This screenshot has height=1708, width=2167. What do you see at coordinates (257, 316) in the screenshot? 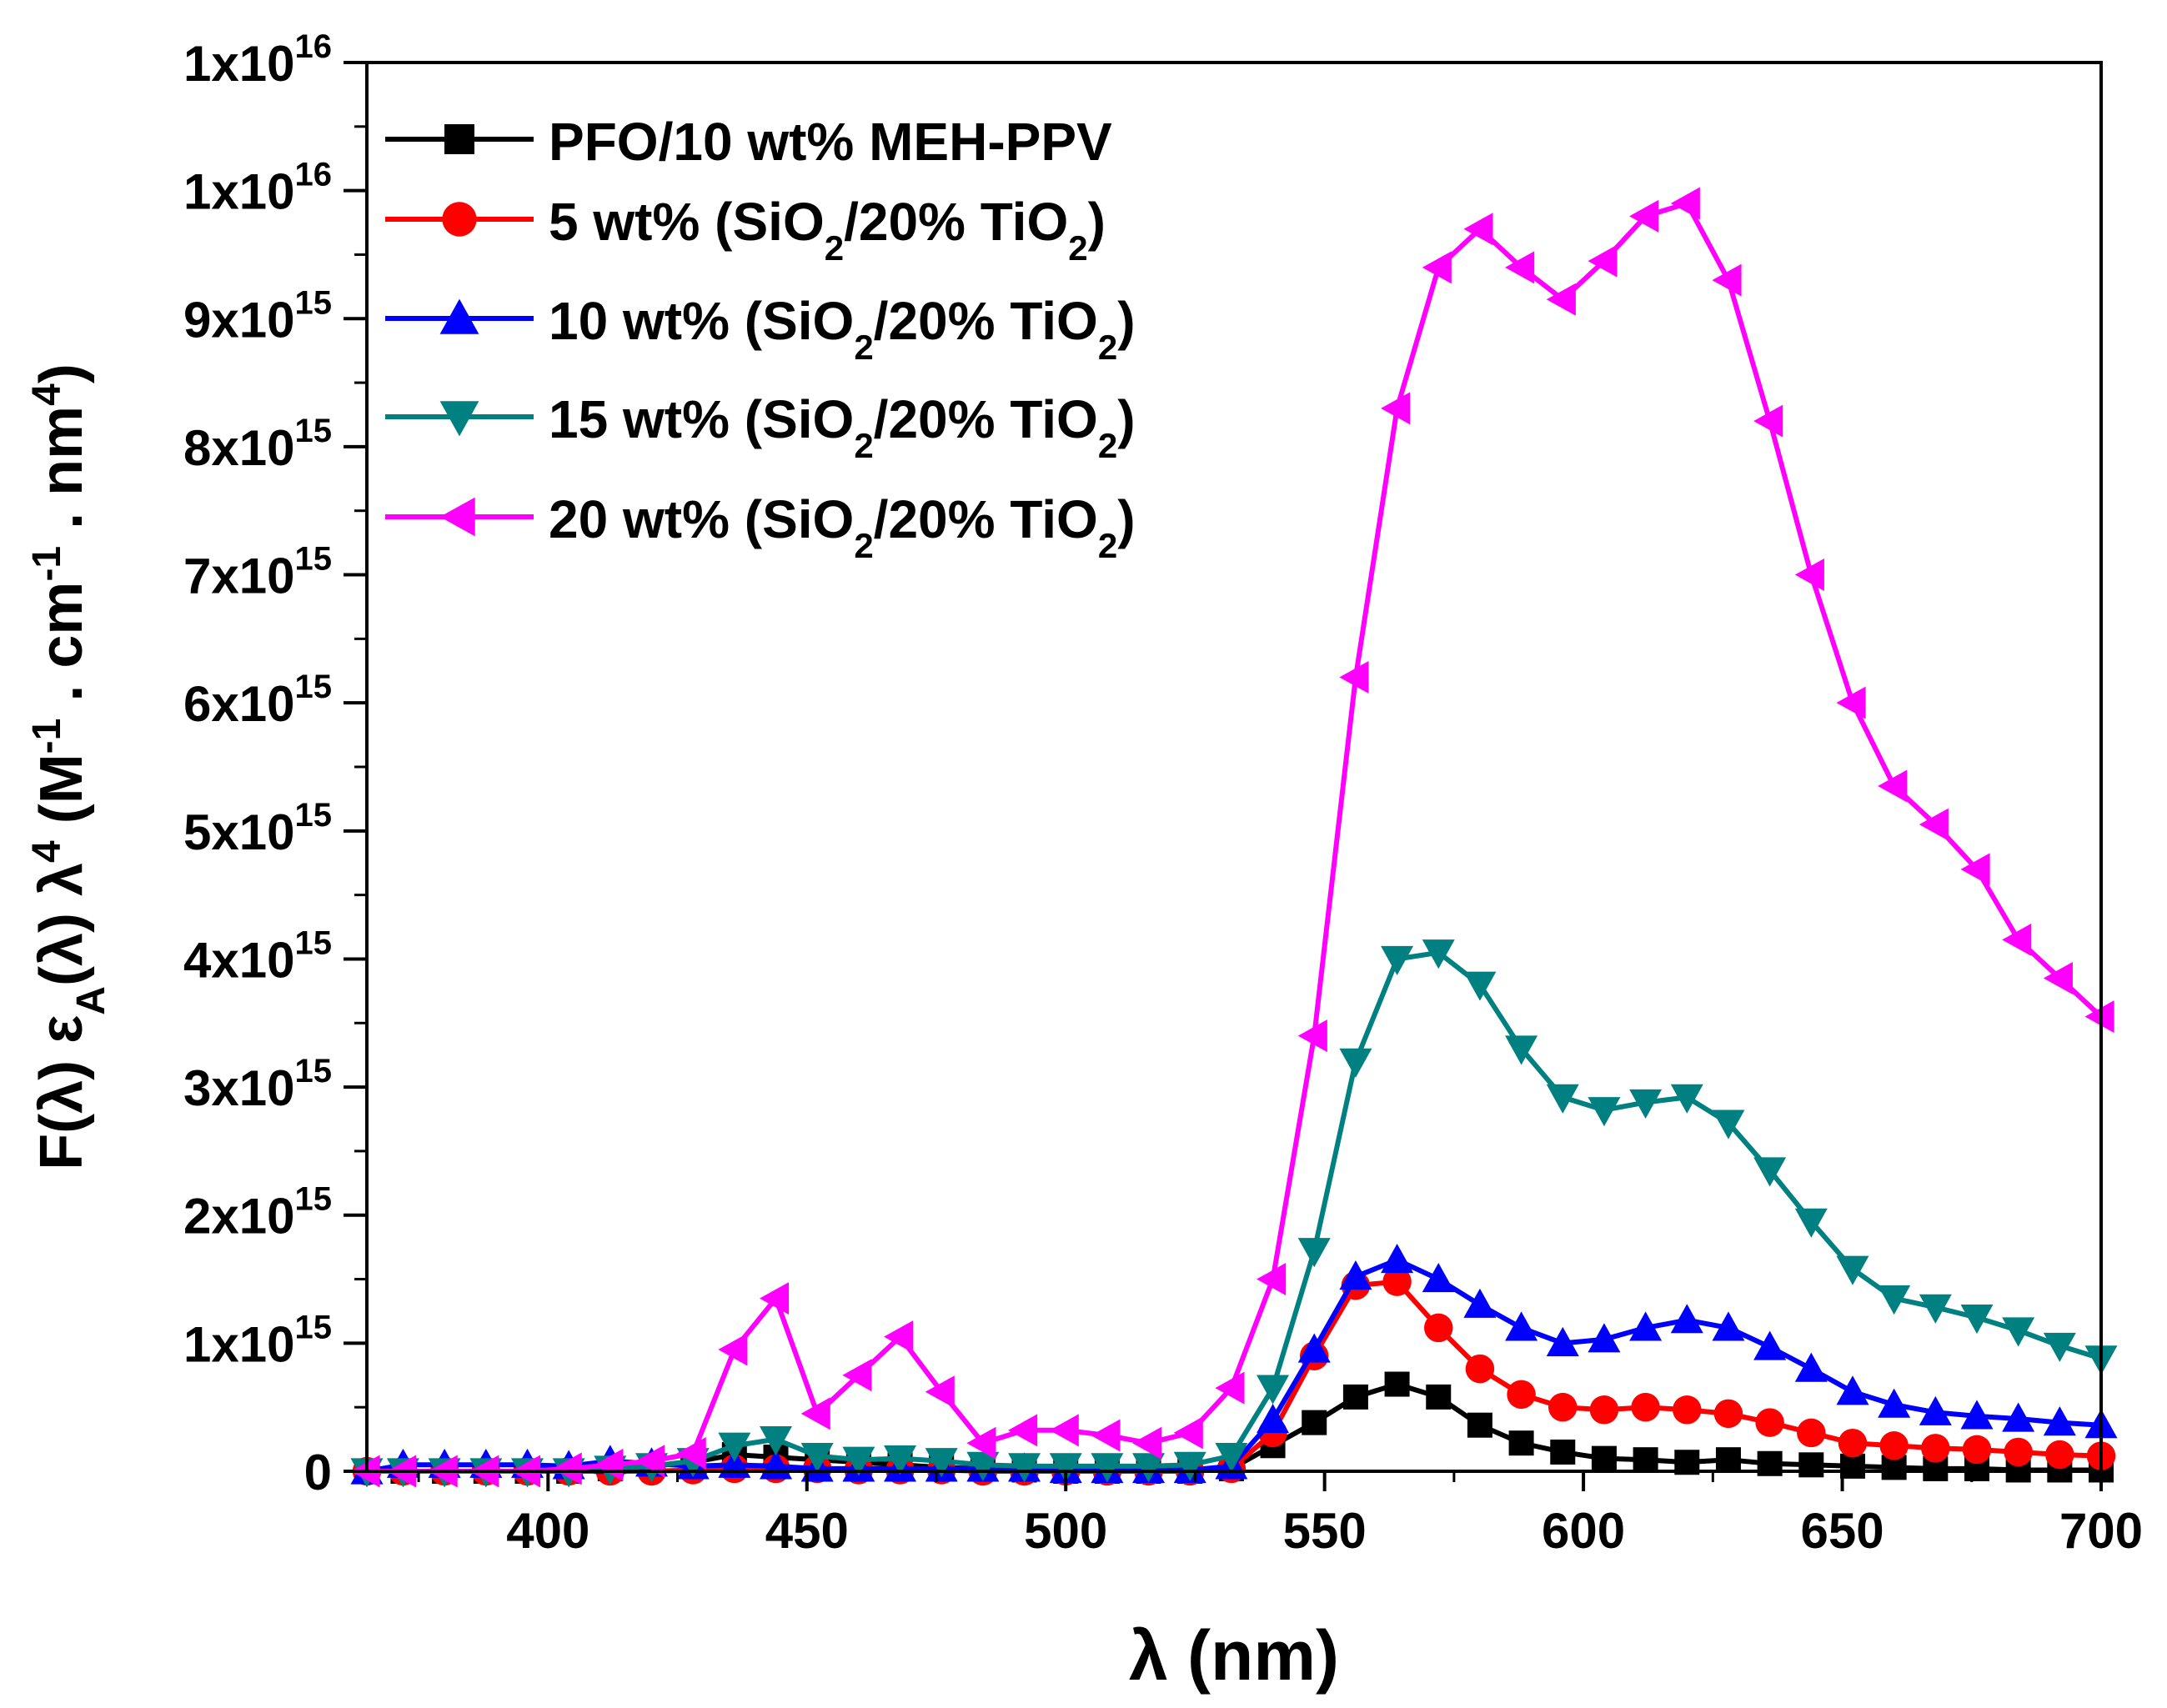
I see `y-tick-label: 9x10¹⁵` at bounding box center [257, 316].